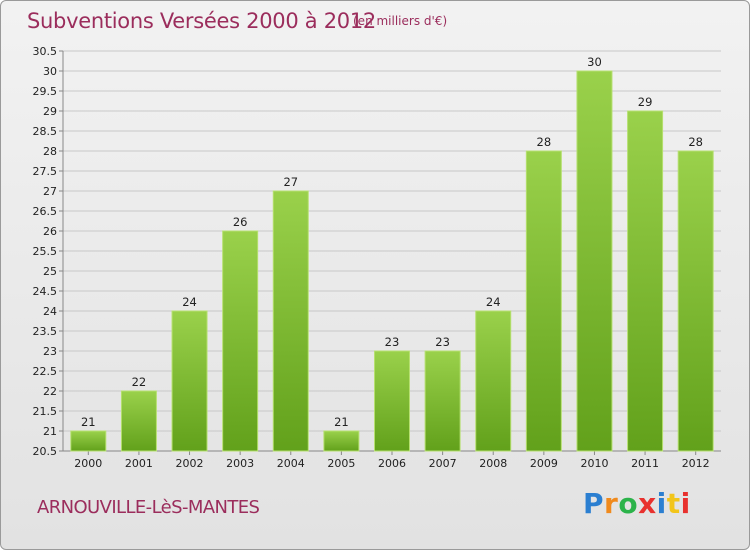 This screenshot has height=550, width=750. Describe the element at coordinates (45, 371) in the screenshot. I see `y-tick-label: 22.5` at that location.